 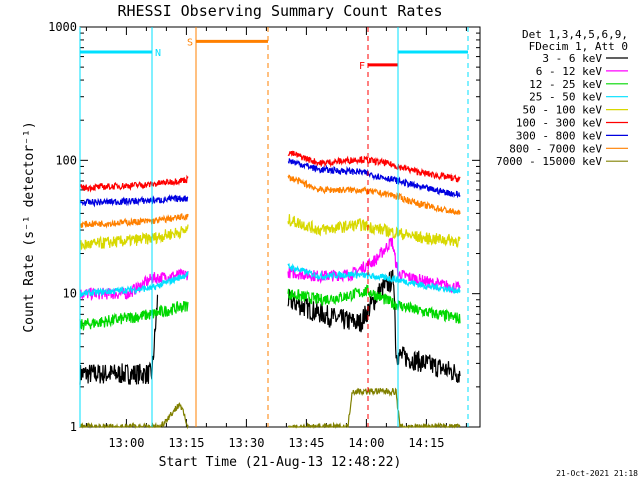 What do you see at coordinates (62, 27) in the screenshot?
I see `y-tick-label: 1000` at bounding box center [62, 27].